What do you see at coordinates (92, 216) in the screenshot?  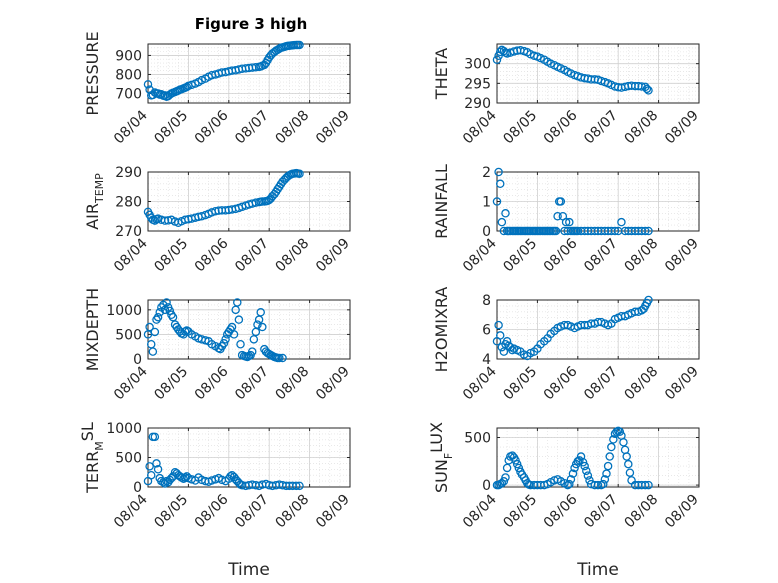 I see `y-axis-label-main: AIR` at bounding box center [92, 216].